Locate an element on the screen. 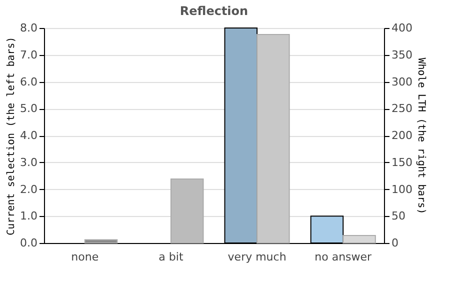  x-tick-label: a bit is located at coordinates (171, 257).